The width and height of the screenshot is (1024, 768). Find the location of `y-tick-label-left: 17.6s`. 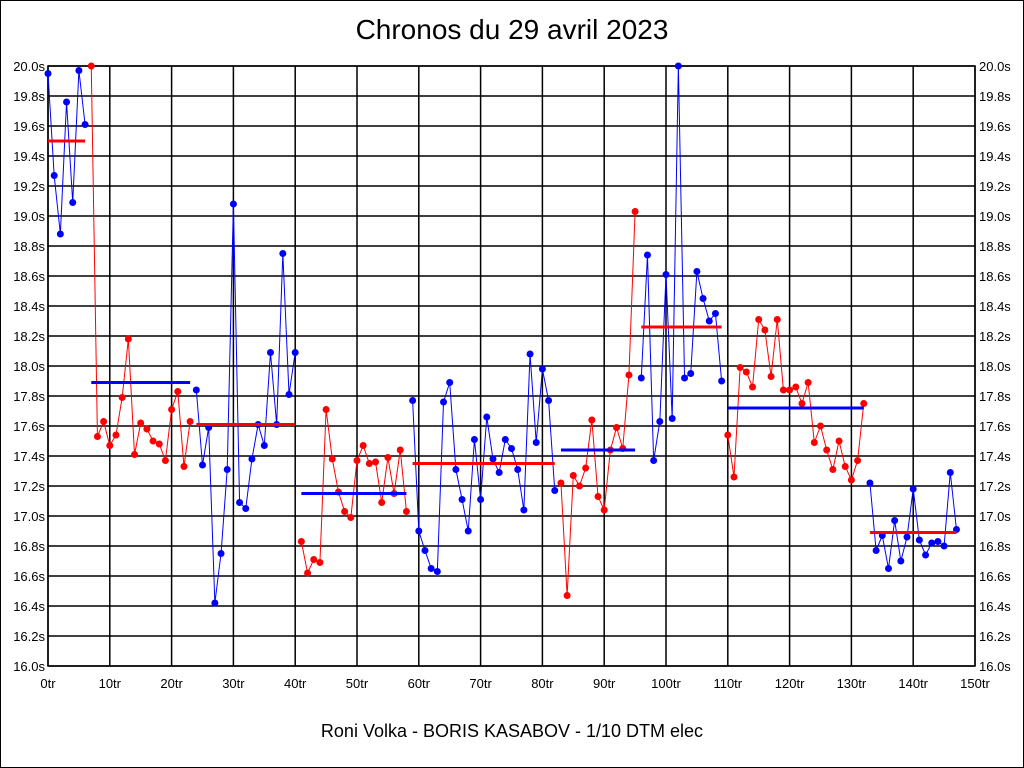

y-tick-label-left: 17.6s is located at coordinates (29, 426).